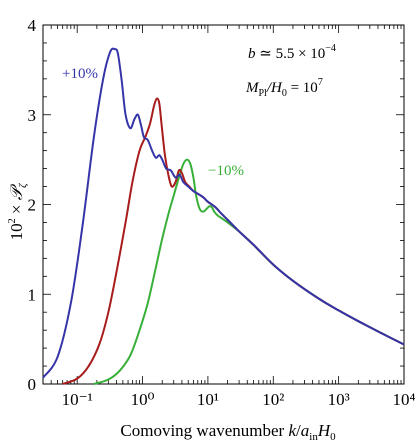 The height and width of the screenshot is (444, 417). What do you see at coordinates (298, 430) in the screenshot?
I see `x-axis-title-slash: /` at bounding box center [298, 430].